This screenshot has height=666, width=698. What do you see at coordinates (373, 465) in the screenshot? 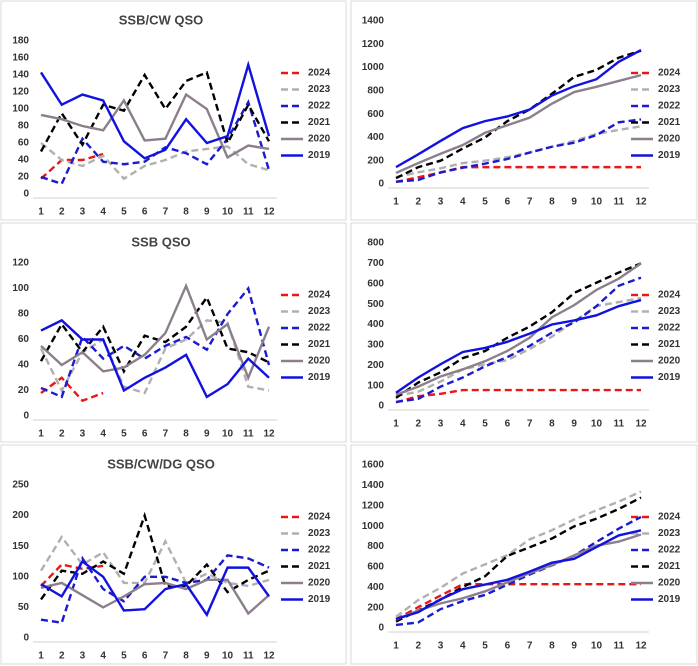
I see `y-tick-label: 1600` at bounding box center [373, 465].